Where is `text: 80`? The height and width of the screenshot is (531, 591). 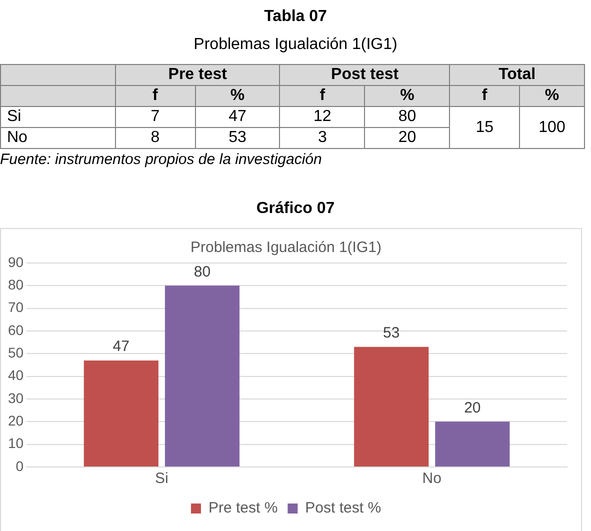
text: 80 is located at coordinates (407, 117).